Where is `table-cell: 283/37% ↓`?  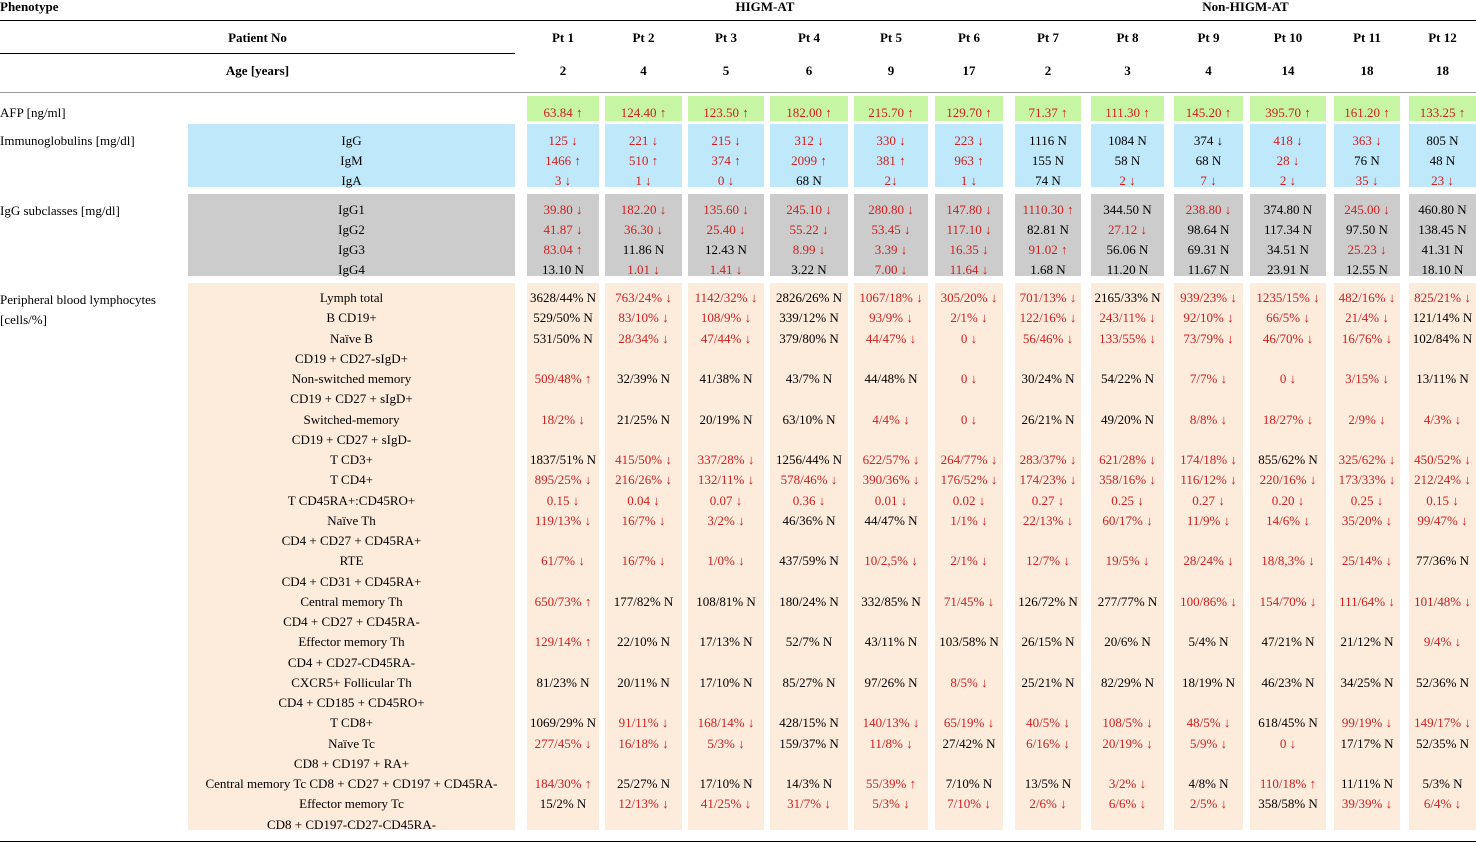
table-cell: 283/37% ↓ is located at coordinates (1048, 459).